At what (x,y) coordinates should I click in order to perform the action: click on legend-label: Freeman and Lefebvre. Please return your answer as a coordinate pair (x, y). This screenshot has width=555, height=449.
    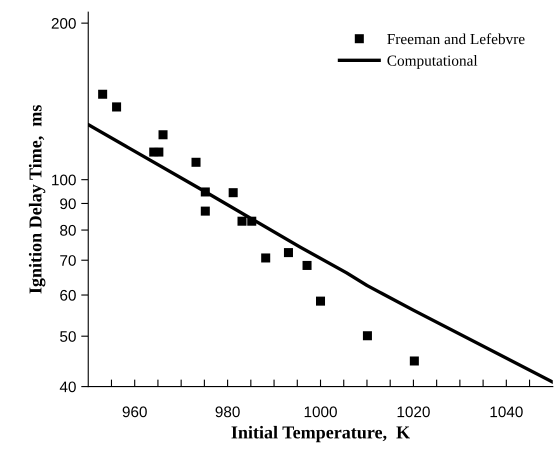
    Looking at the image, I should click on (456, 38).